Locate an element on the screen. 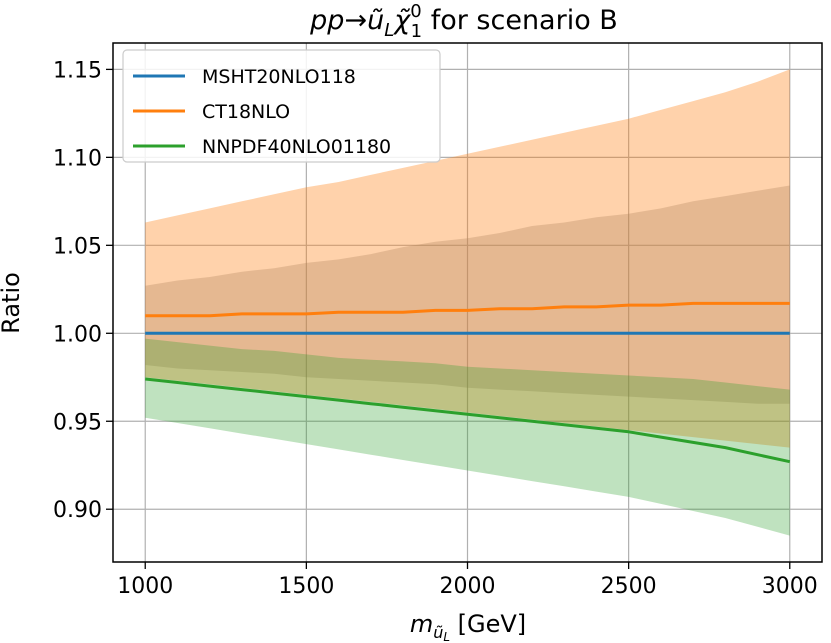 Image resolution: width=831 pixels, height=643 pixels. x-axis-label: mũL [GeV] is located at coordinates (468, 626).